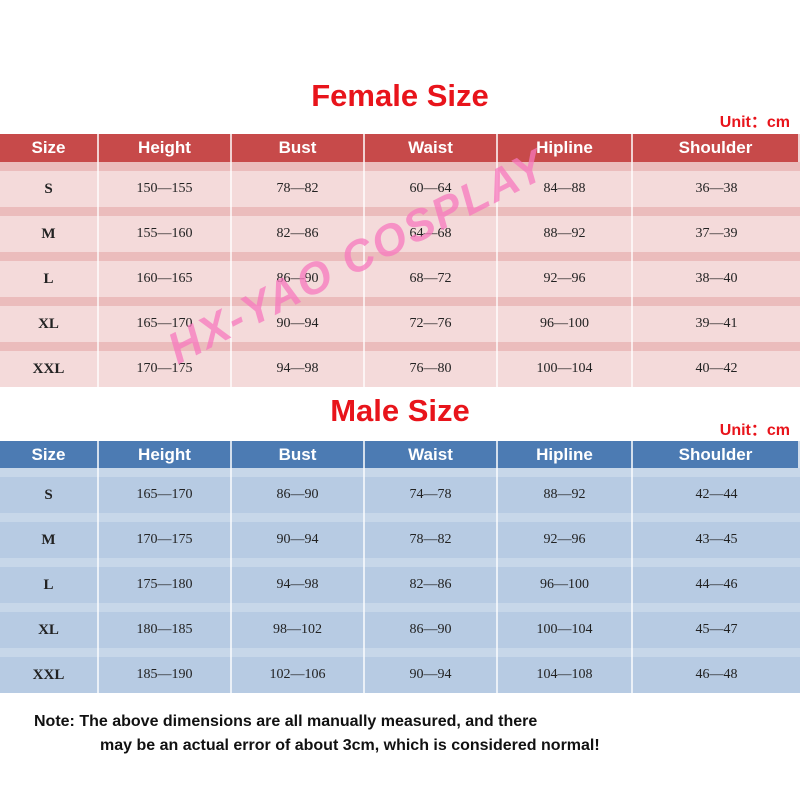 The height and width of the screenshot is (800, 800). What do you see at coordinates (431, 234) in the screenshot?
I see `measurement-cell-waist: 64—68` at bounding box center [431, 234].